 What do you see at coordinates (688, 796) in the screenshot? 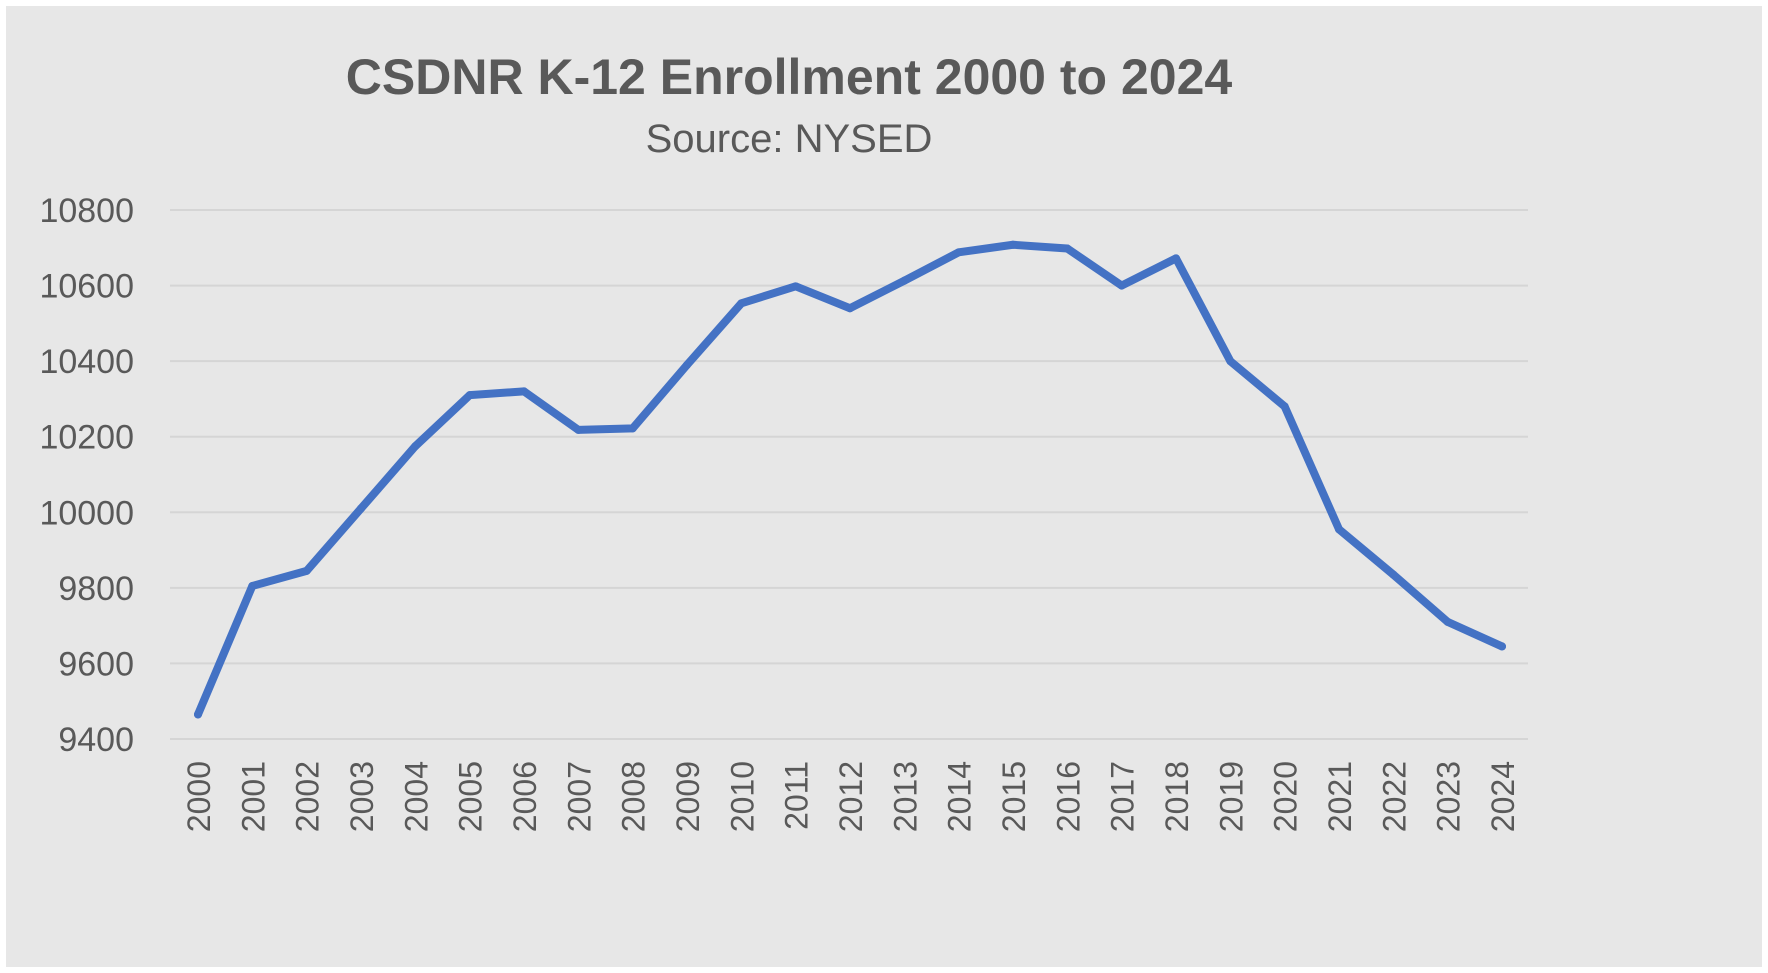
I see `x-tick-label: 2009` at bounding box center [688, 796].